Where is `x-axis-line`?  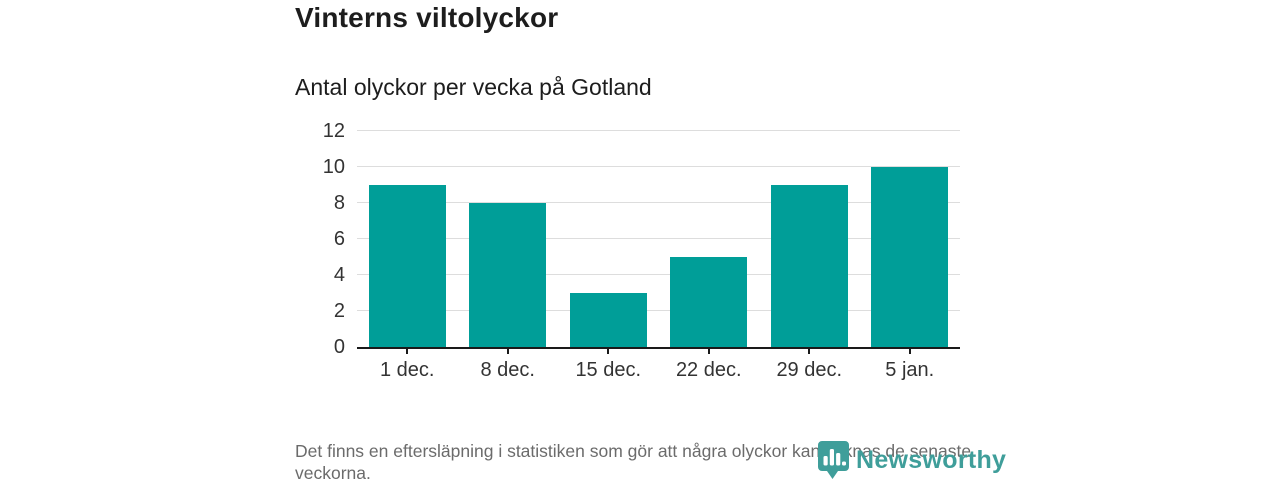
x-axis-line is located at coordinates (658, 347).